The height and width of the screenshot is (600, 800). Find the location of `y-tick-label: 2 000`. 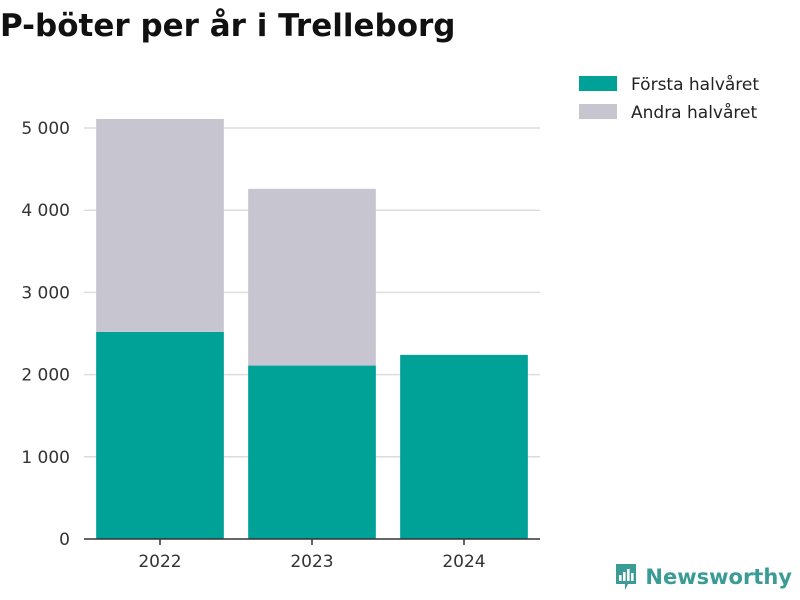

y-tick-label: 2 000 is located at coordinates (45, 376).